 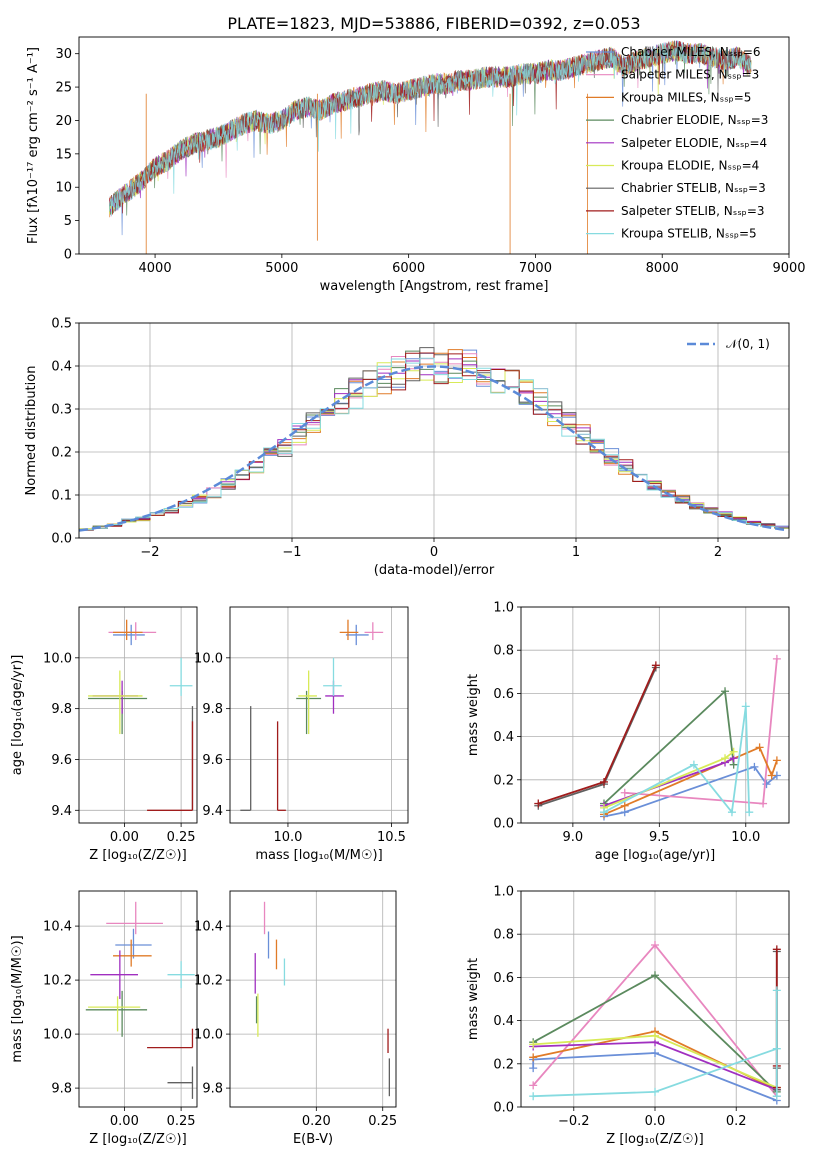 I want to click on weight_vs_Z-ytick-label: 0.4, so click(x=503, y=1021).